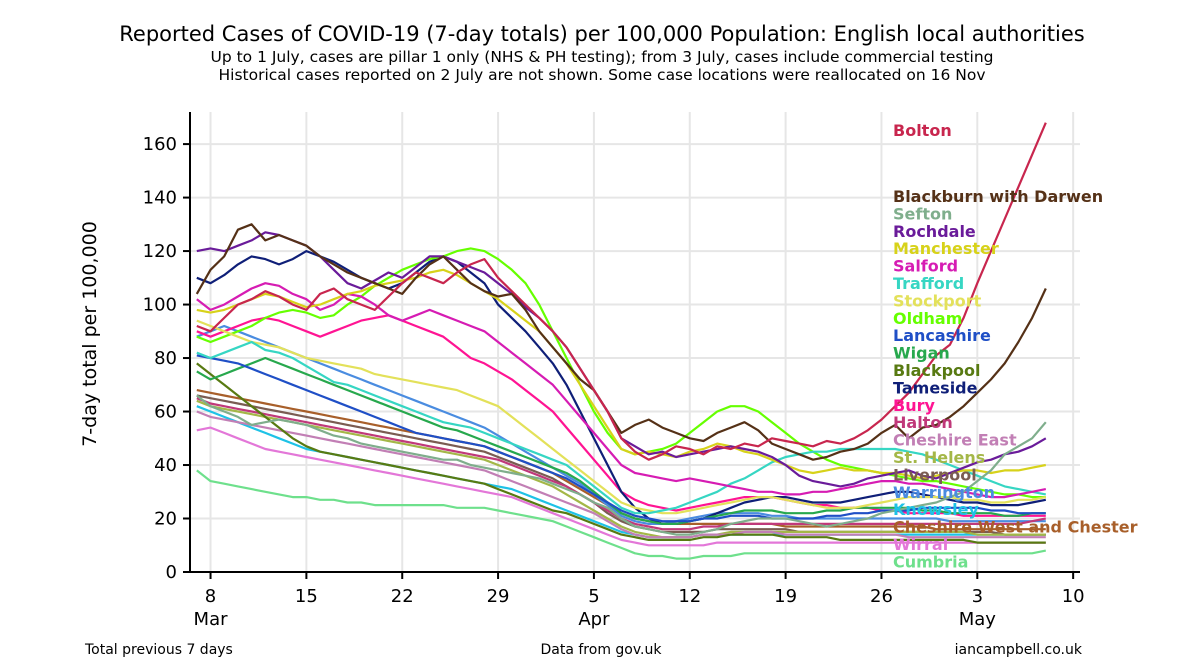  I want to click on legend-entry-lancashire: Lancashire, so click(942, 335).